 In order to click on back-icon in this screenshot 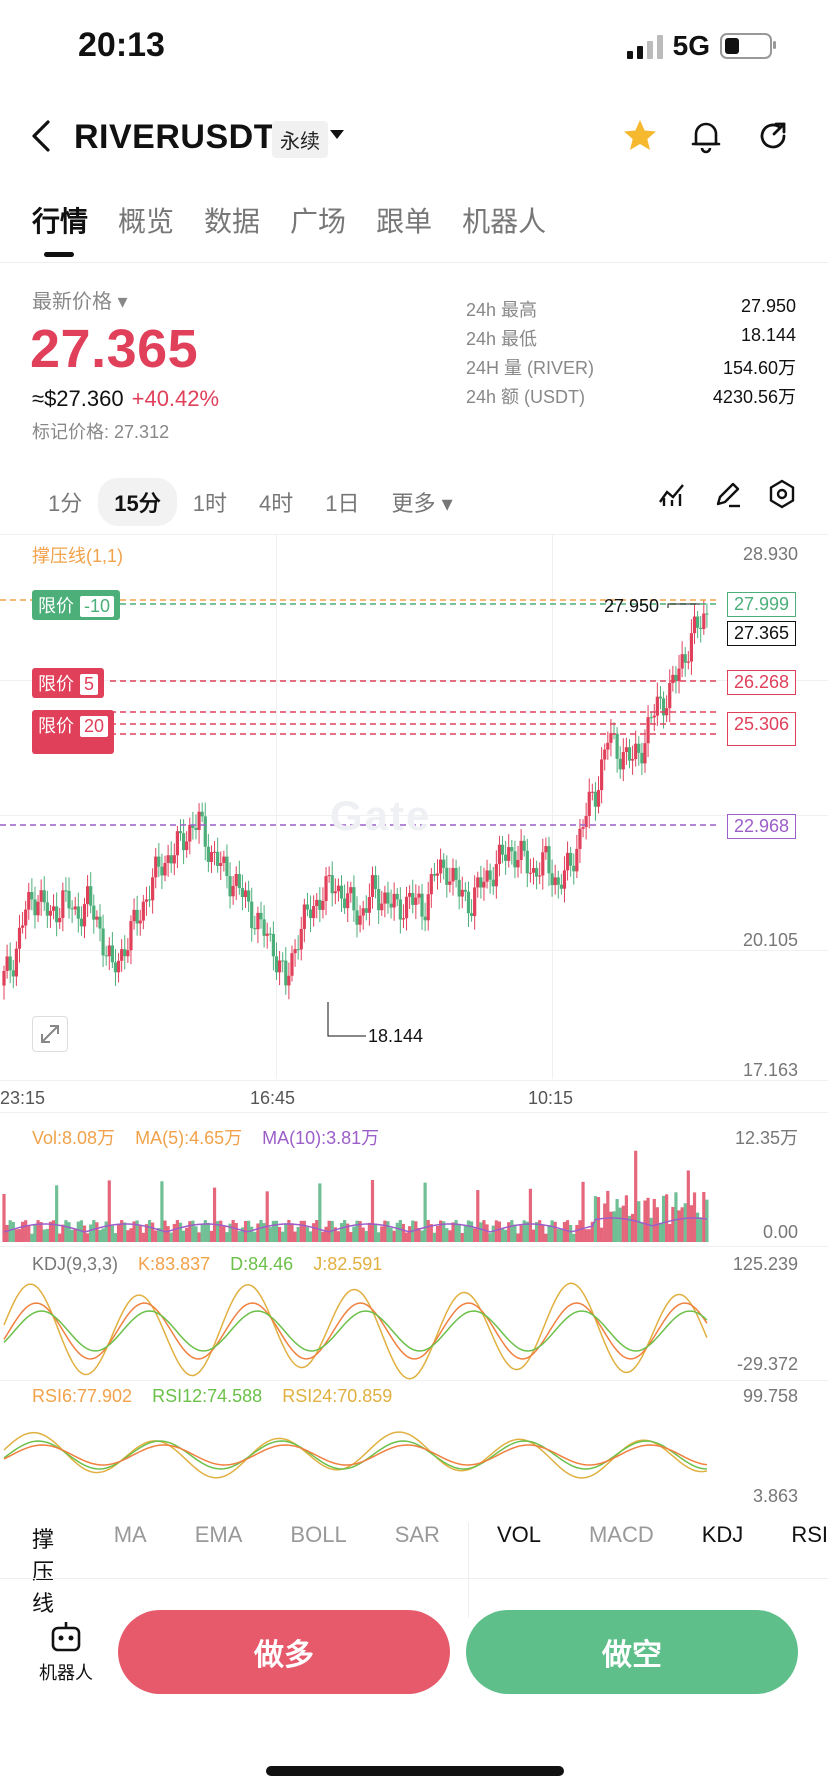, I will do `click(43, 136)`.